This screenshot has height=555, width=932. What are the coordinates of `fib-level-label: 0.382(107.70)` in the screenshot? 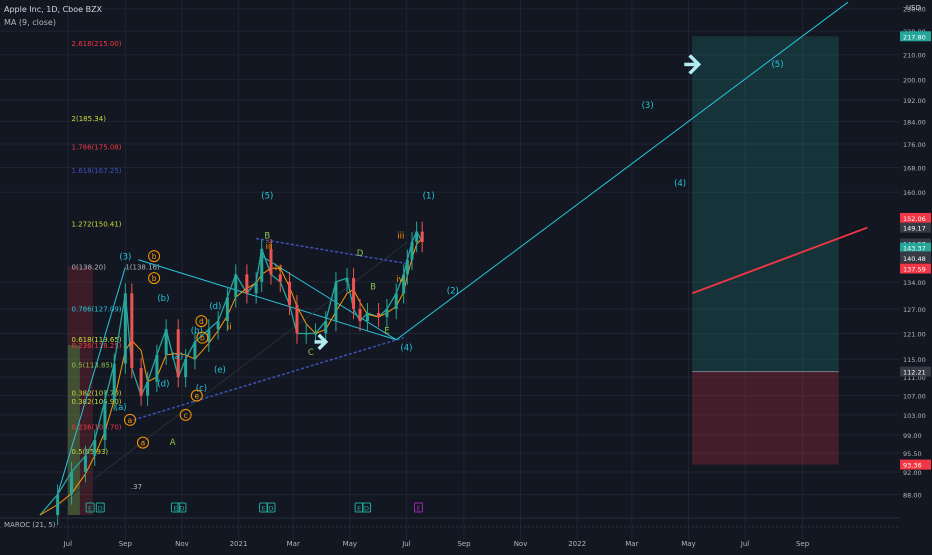 It's located at (97, 393).